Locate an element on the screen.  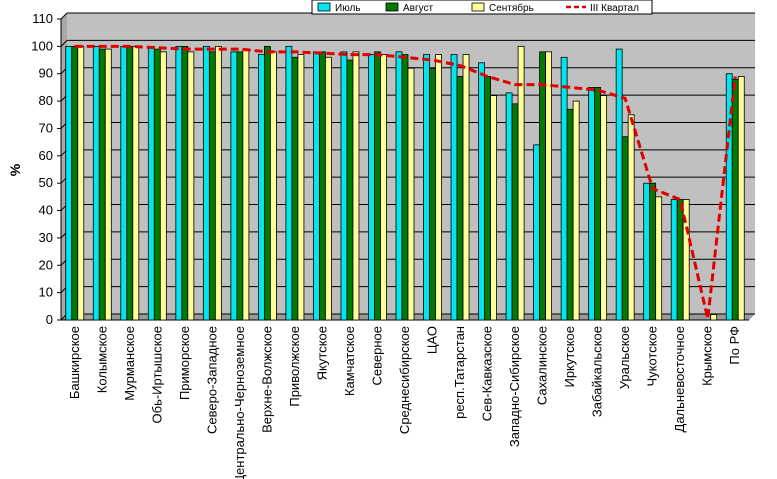
y-tick-label: 70 is located at coordinates (46, 127).